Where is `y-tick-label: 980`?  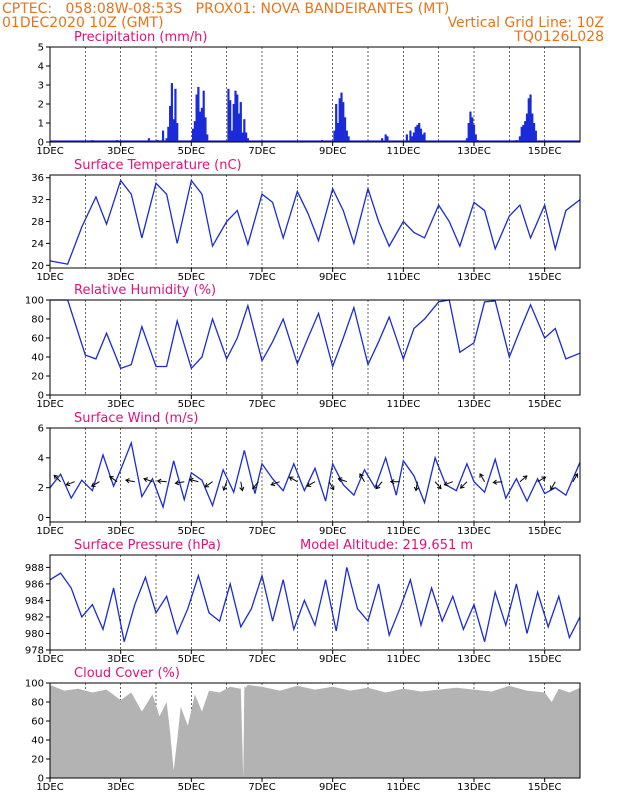 y-tick-label: 980 is located at coordinates (34, 634).